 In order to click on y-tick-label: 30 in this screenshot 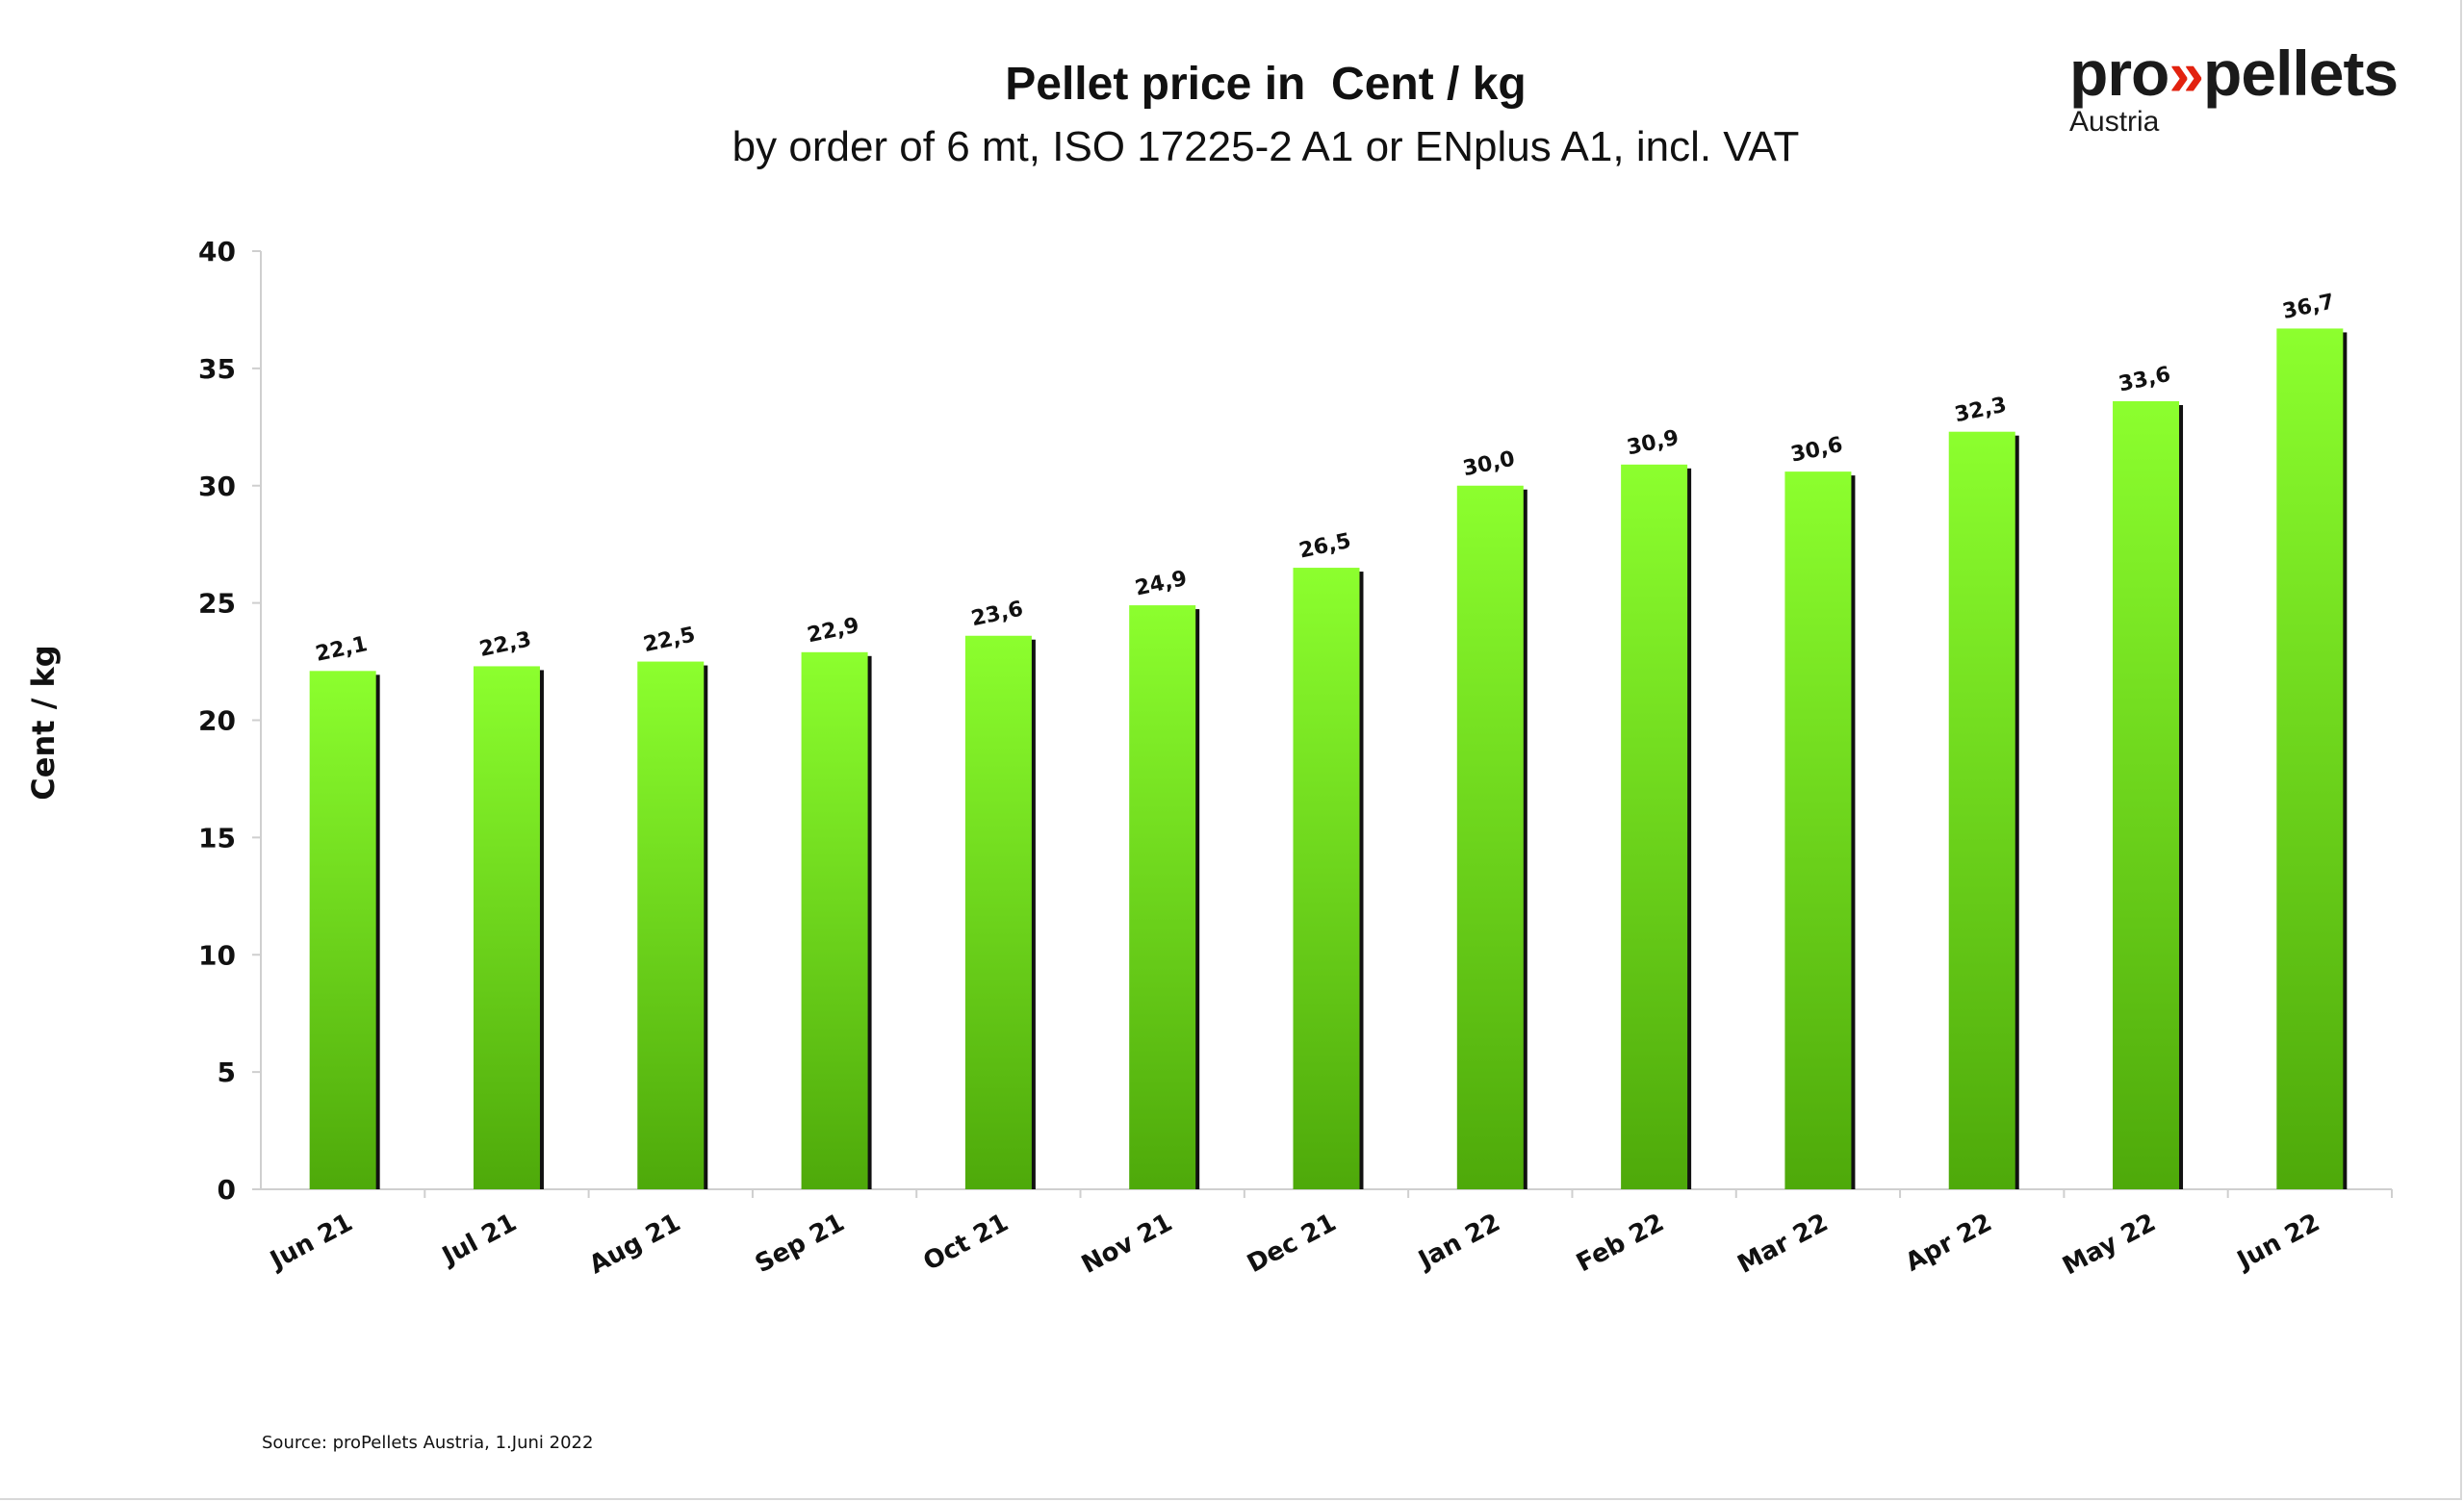, I will do `click(217, 487)`.